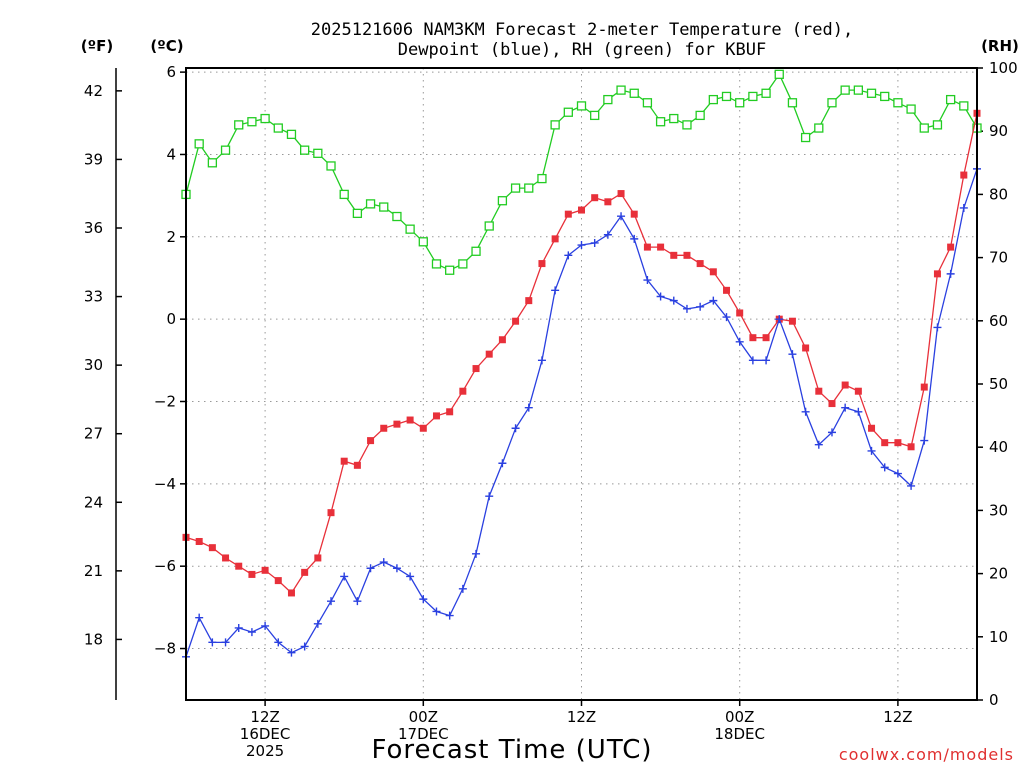  What do you see at coordinates (93, 297) in the screenshot?
I see `fahrenheit-tick-label: 33` at bounding box center [93, 297].